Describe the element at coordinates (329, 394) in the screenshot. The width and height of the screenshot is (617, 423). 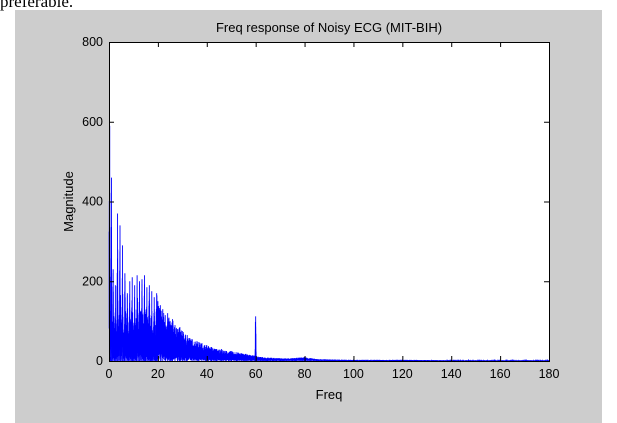
I see `x-axis-label: Freq` at that location.